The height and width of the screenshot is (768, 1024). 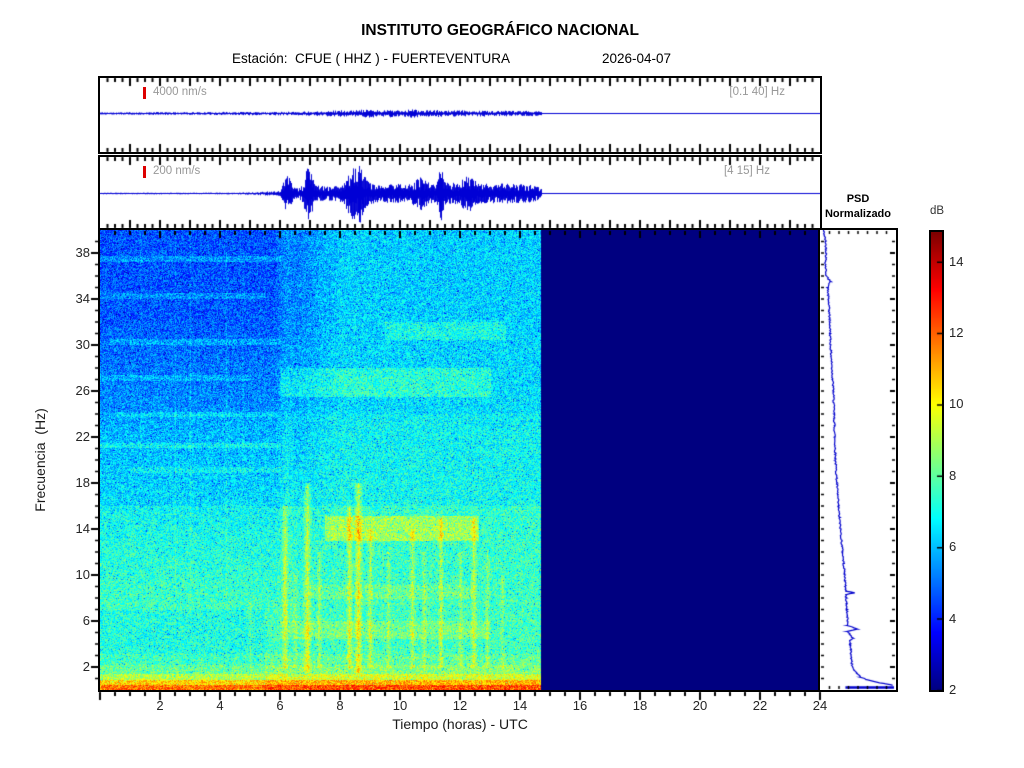 I want to click on psd-title-line2: Normalizado, so click(x=857, y=214).